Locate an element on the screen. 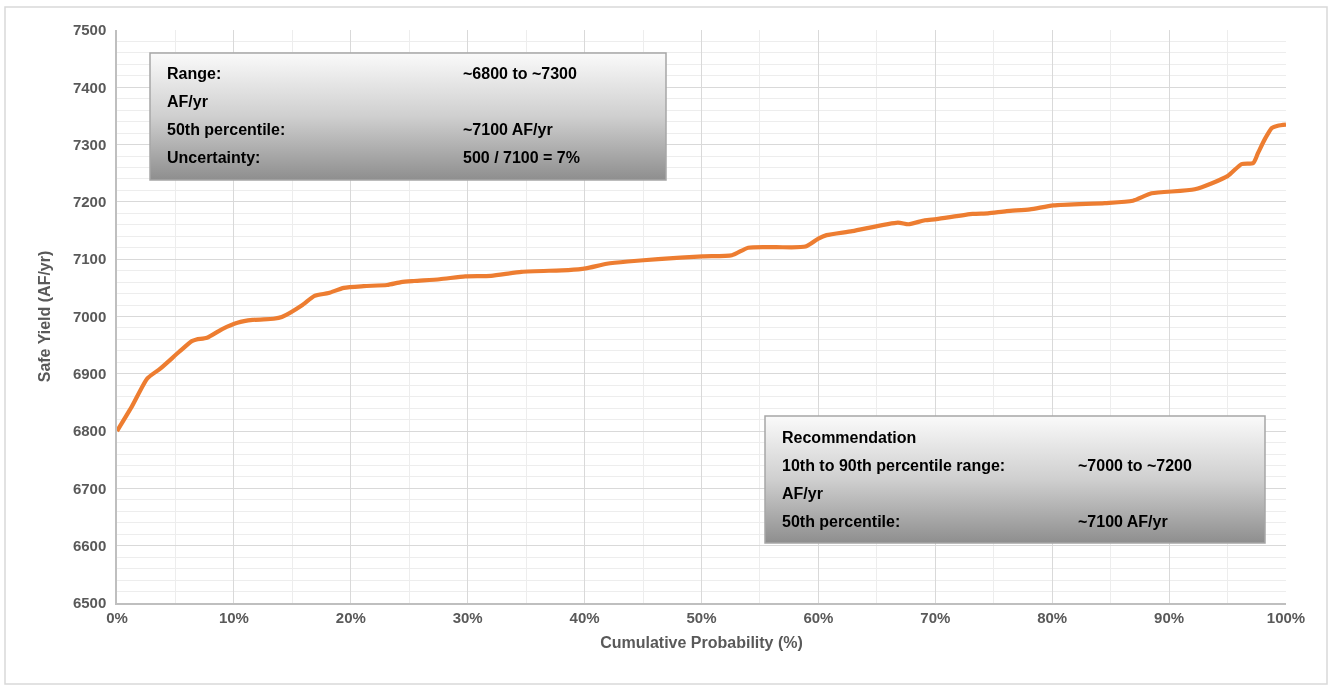 This screenshot has width=1331, height=689. y-tick-label: 6500 is located at coordinates (89, 603).